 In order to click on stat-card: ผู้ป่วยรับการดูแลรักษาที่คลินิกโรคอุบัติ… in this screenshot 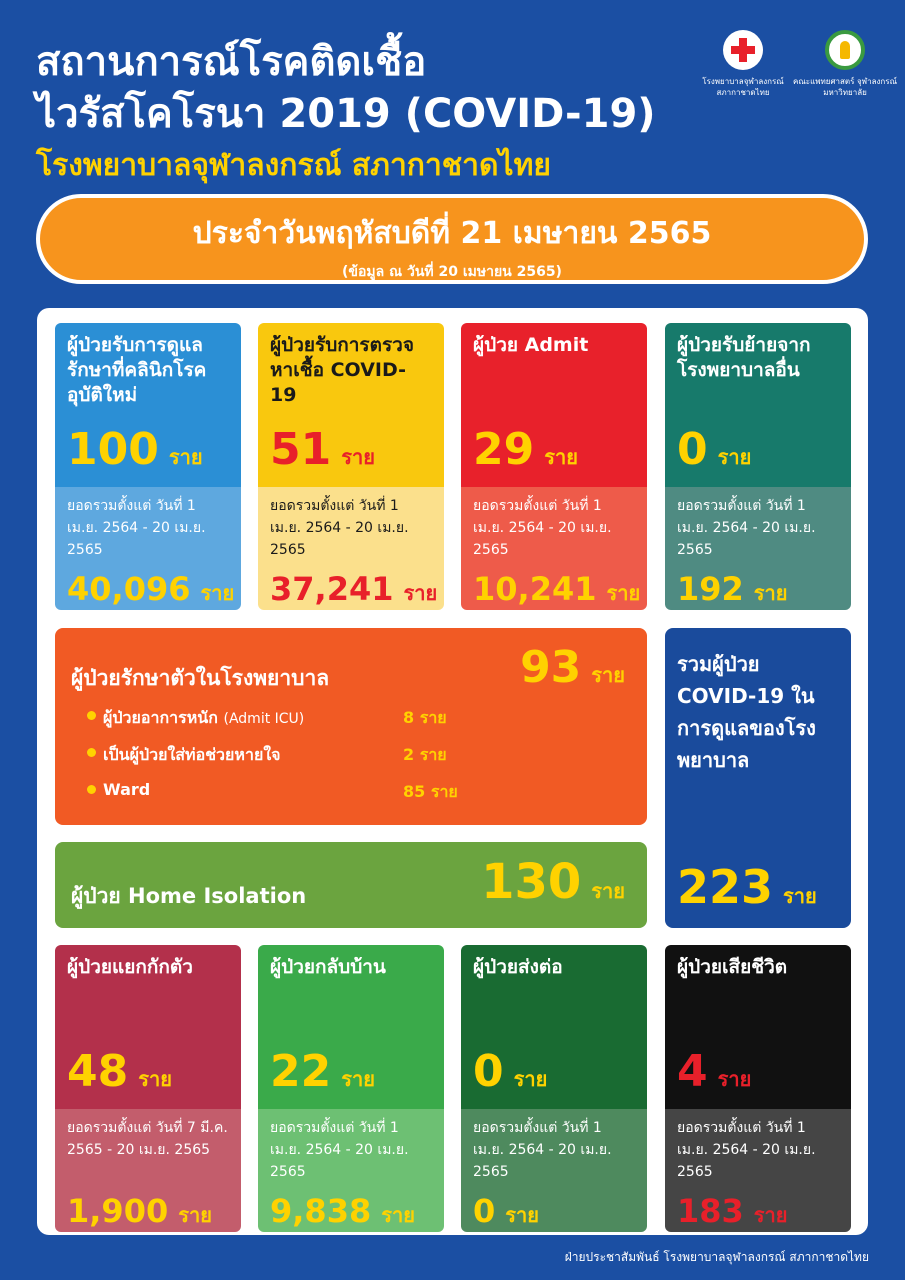, I will do `click(148, 466)`.